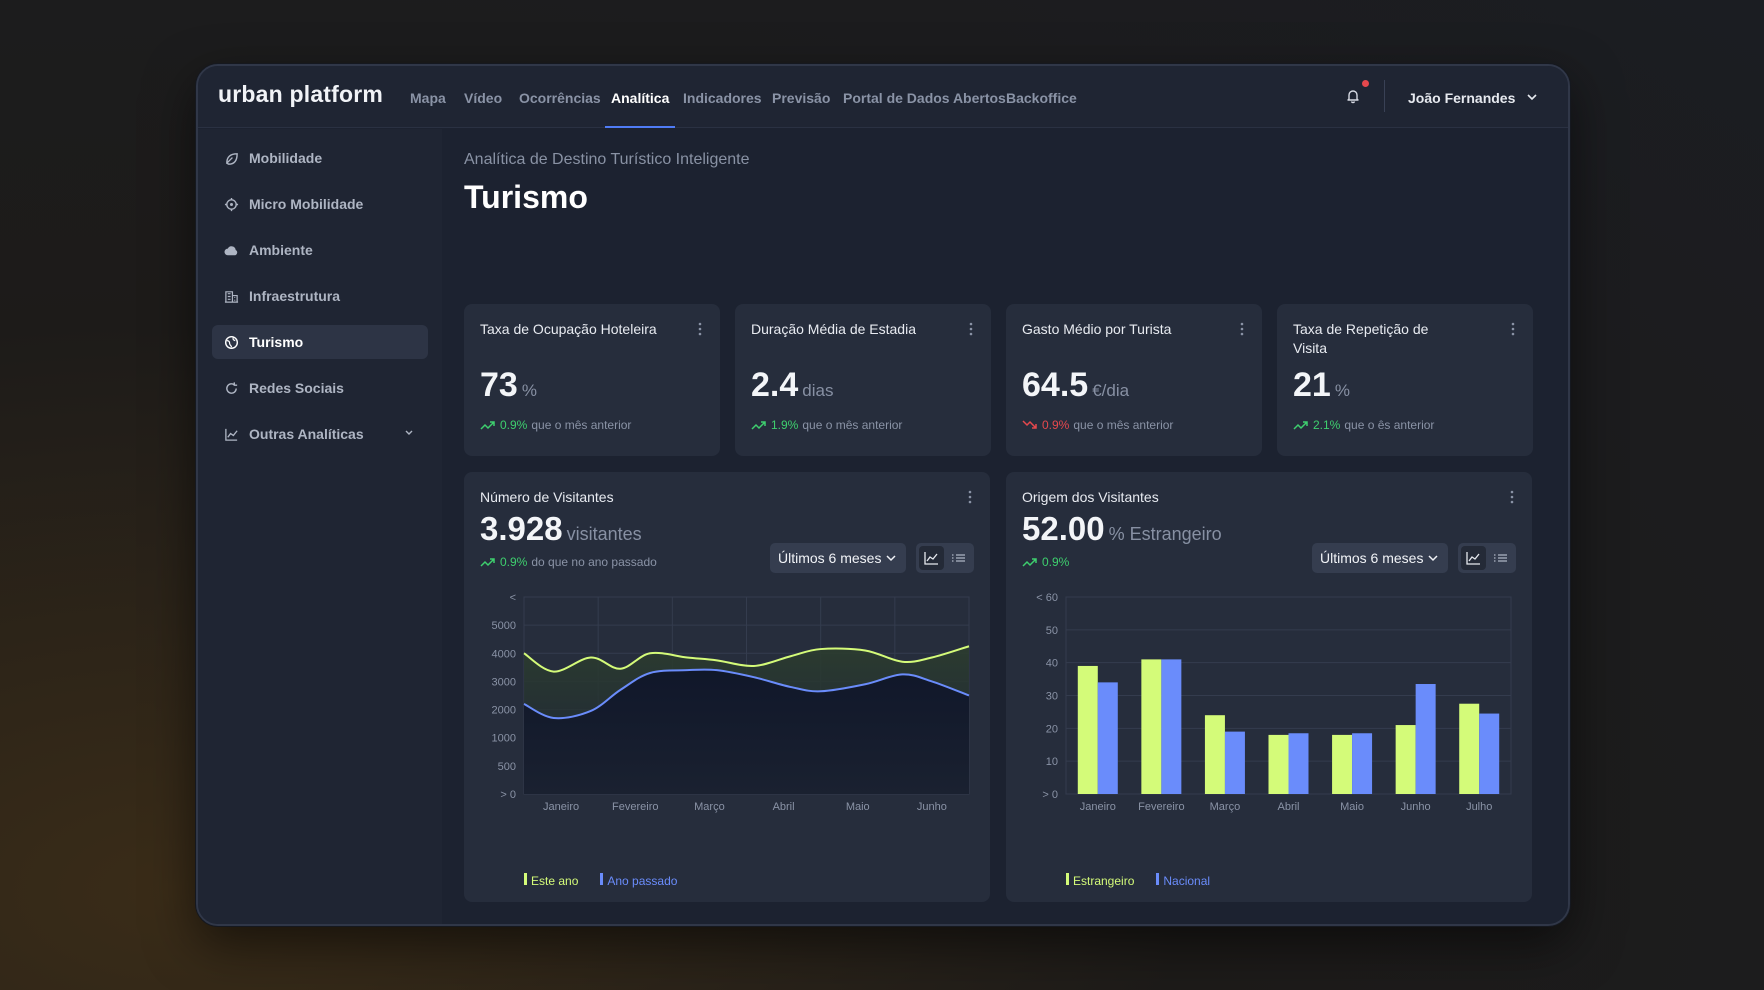 This screenshot has height=990, width=1764. What do you see at coordinates (746, 694) in the screenshot?
I see `ano-passado-line` at bounding box center [746, 694].